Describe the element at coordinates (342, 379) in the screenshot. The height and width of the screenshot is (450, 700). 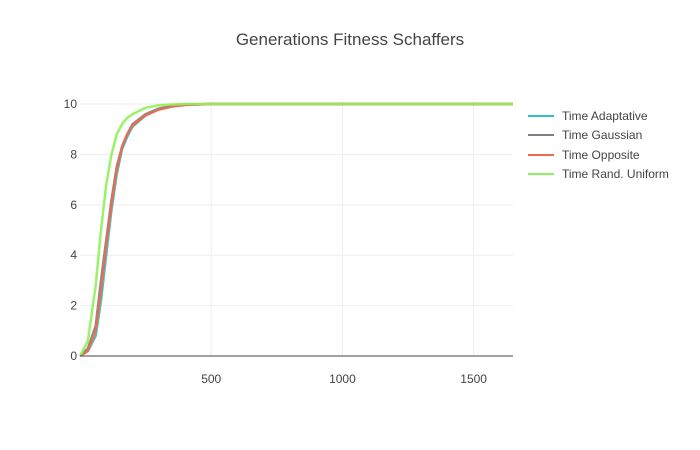
I see `x-tick-label: 1000` at that location.